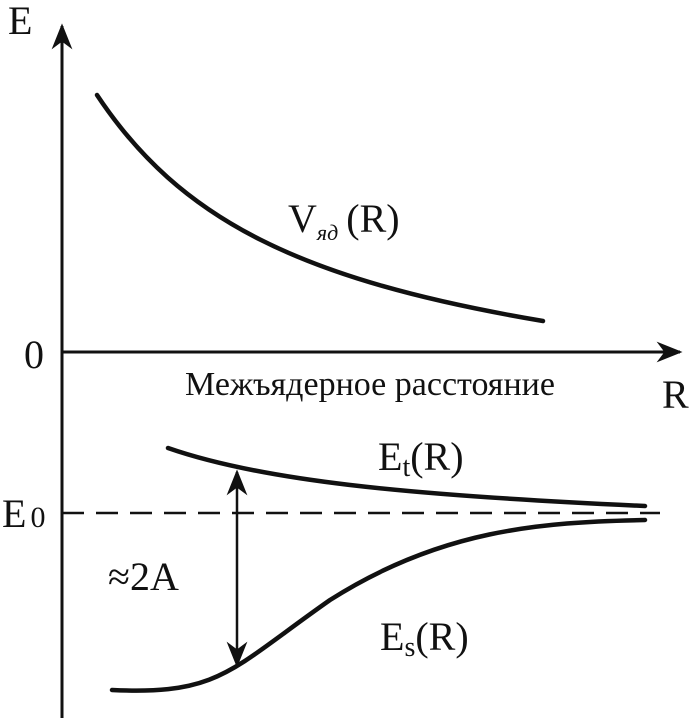  Describe the element at coordinates (143, 576) in the screenshot. I see `gap-label: ≈2A` at that location.